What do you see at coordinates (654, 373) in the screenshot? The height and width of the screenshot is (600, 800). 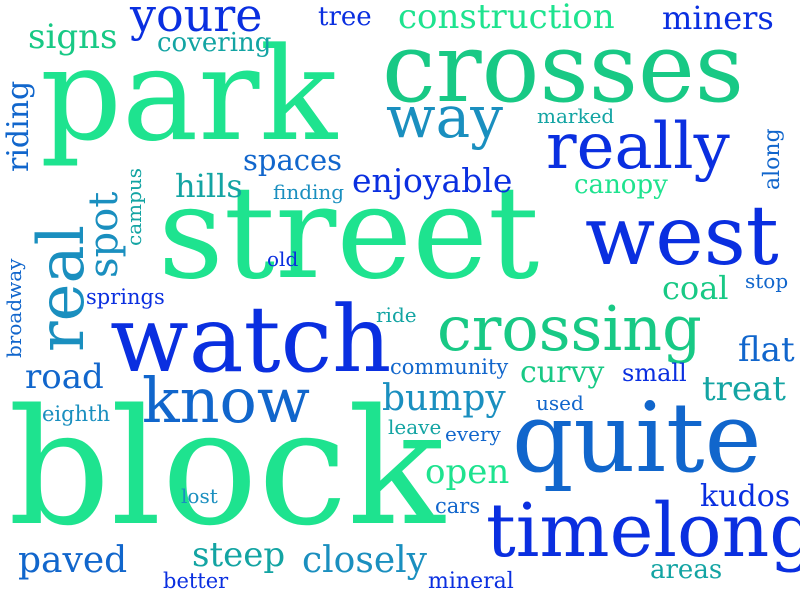 I see `word-small: small` at bounding box center [654, 373].